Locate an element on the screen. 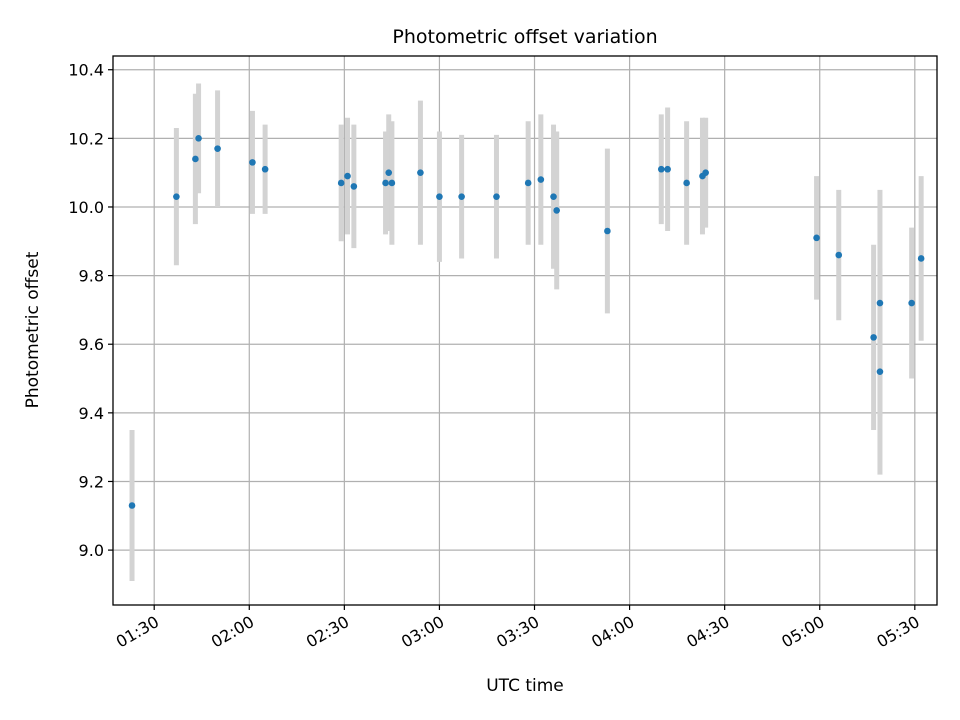  x-tick-label: 05:30 is located at coordinates (897, 632).